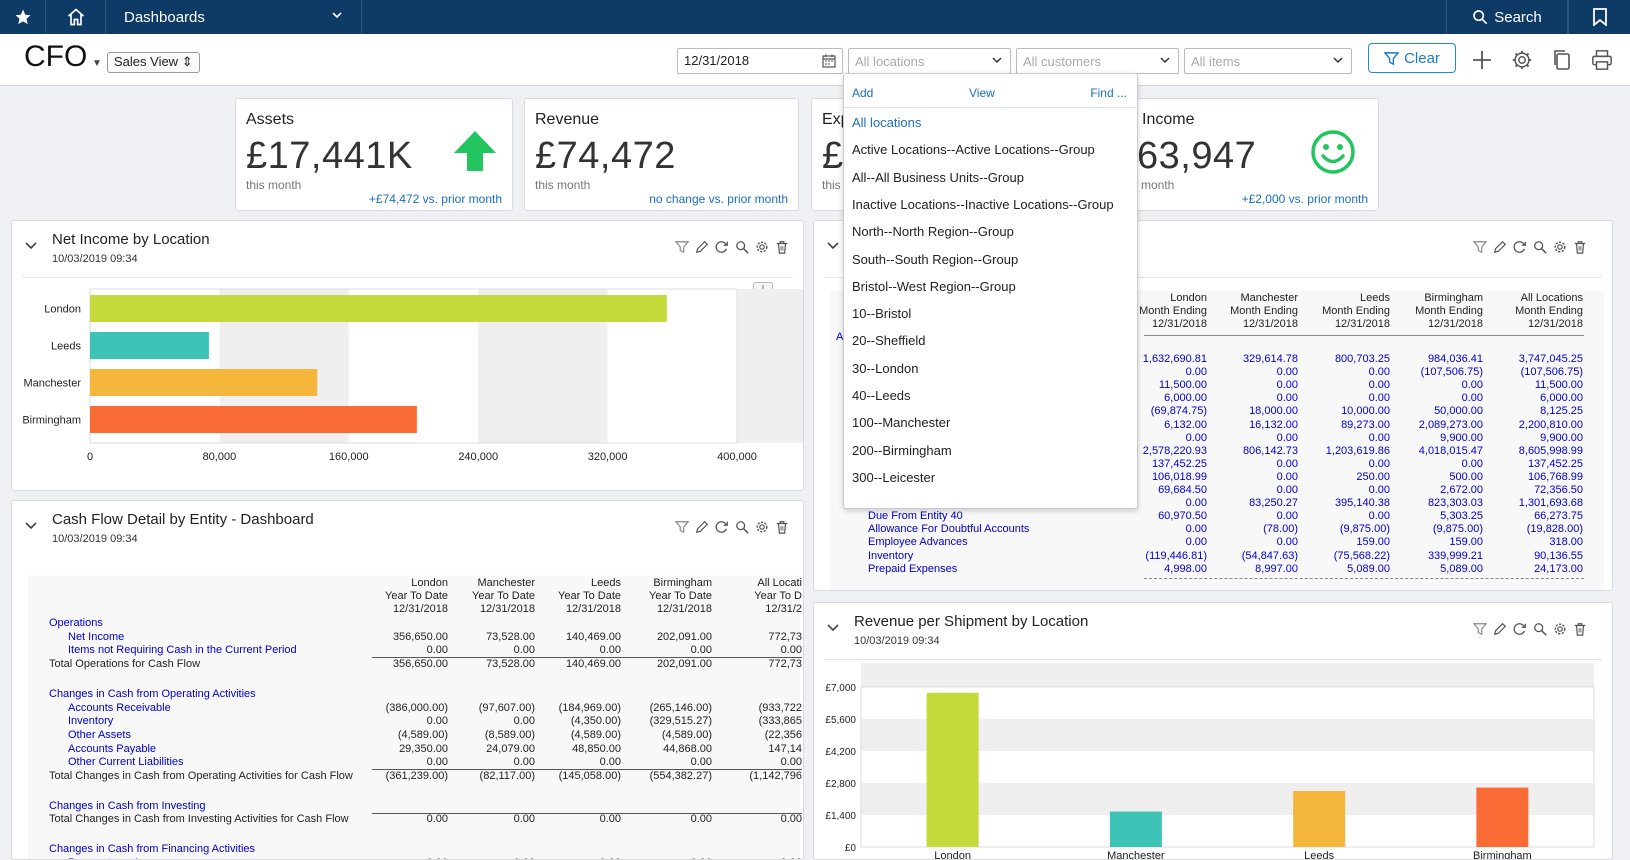  What do you see at coordinates (1579, 246) in the screenshot?
I see `trash-icon` at bounding box center [1579, 246].